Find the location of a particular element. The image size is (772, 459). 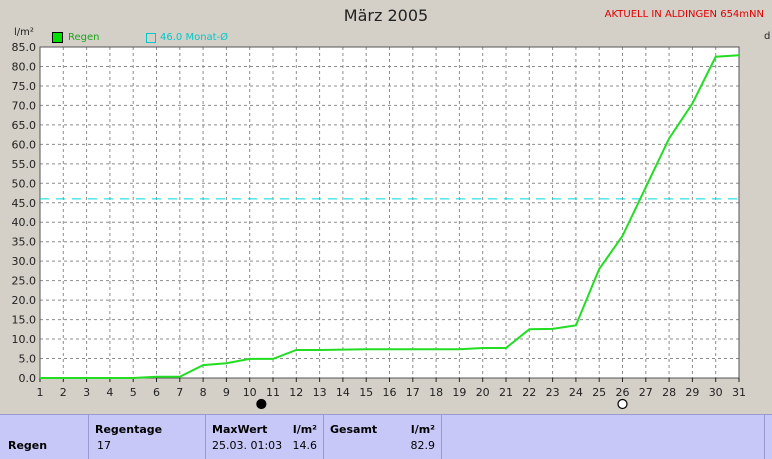

y-tick-label: 40.0 is located at coordinates (24, 222).